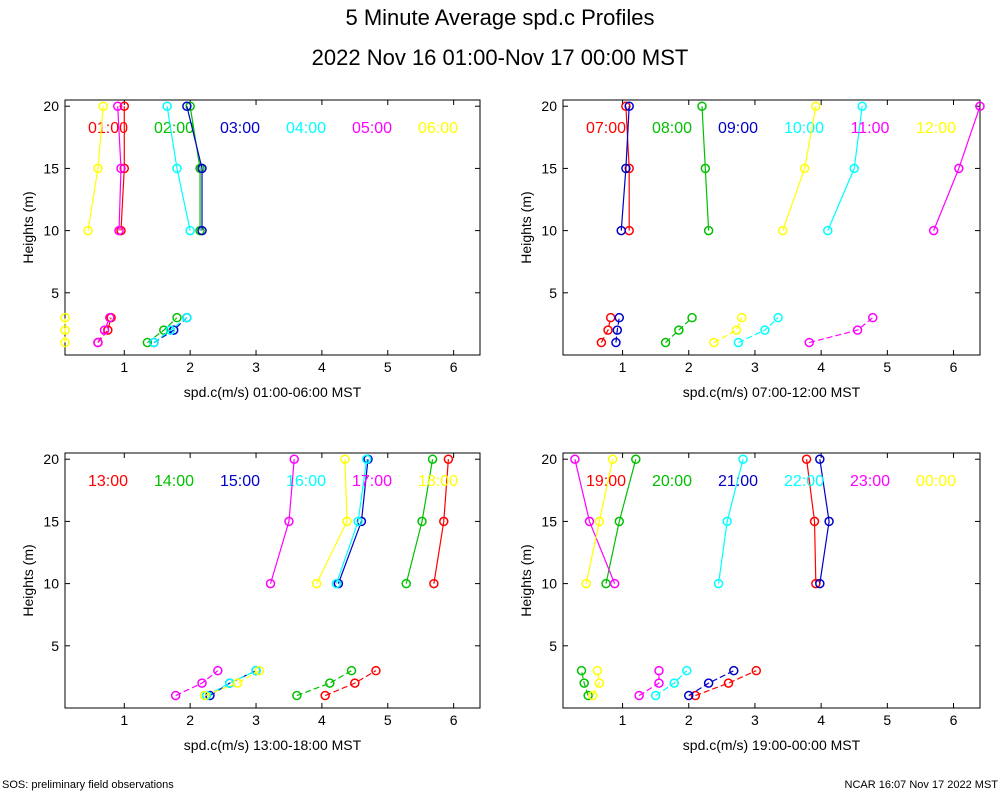  What do you see at coordinates (500, 17) in the screenshot?
I see `figure-title: 5 Minute Average spd.c Profiles` at bounding box center [500, 17].